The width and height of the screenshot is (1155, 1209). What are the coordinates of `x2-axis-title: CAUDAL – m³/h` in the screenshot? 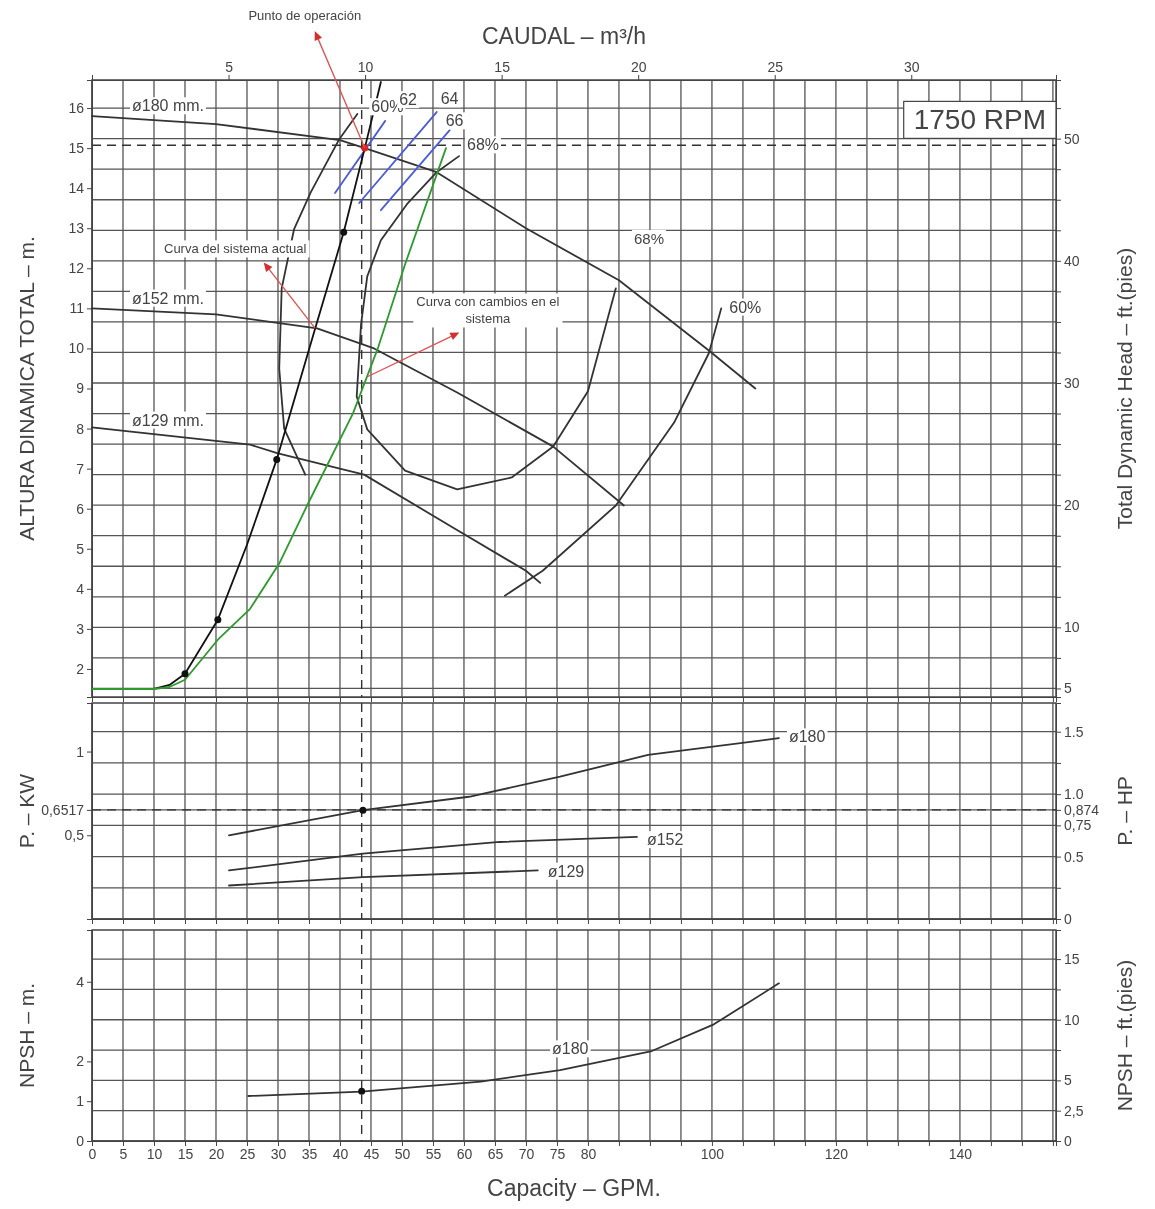 It's located at (564, 36).